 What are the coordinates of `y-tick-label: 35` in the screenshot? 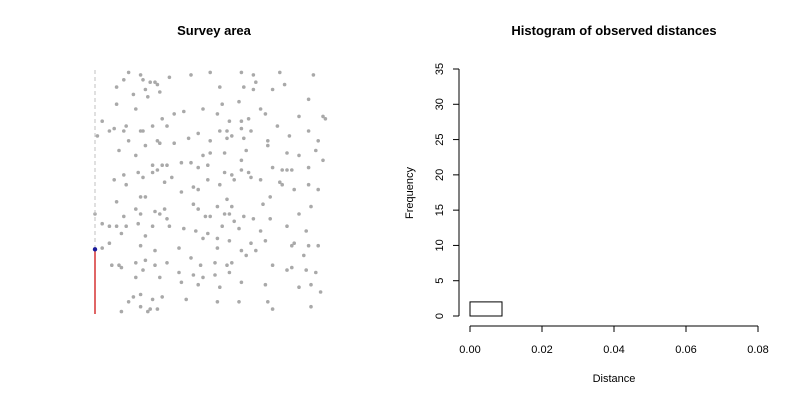 It's located at (440, 69).